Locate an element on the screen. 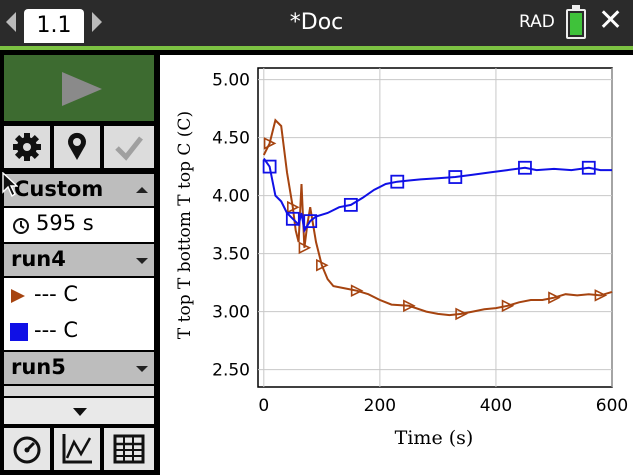  start-collection-button is located at coordinates (79, 88).